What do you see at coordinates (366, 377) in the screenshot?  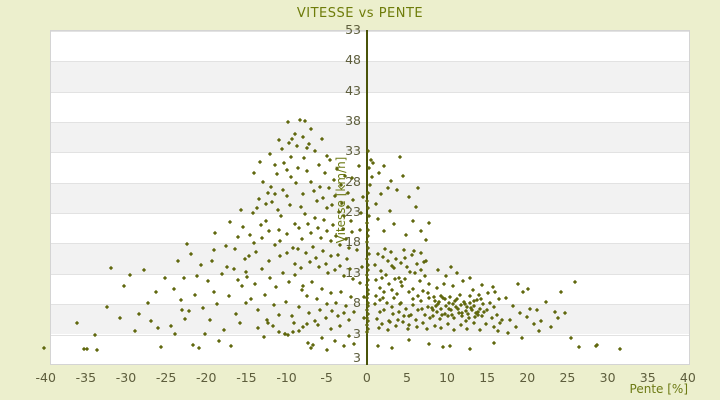 I see `x-tick-label: 0` at bounding box center [366, 377].